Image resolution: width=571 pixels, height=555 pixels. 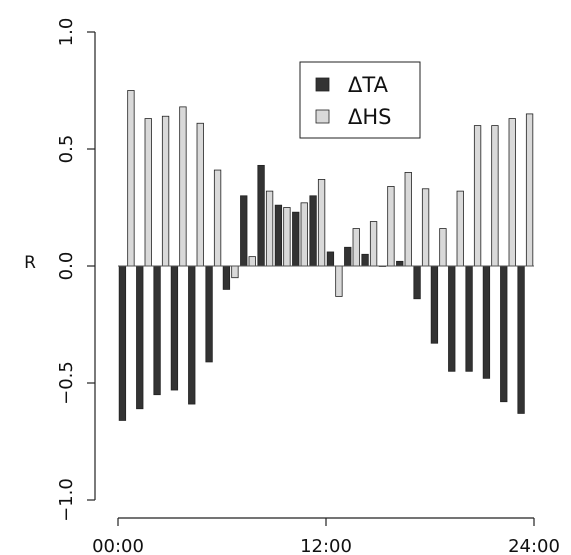 What do you see at coordinates (30, 263) in the screenshot?
I see `y-axis-label: R` at bounding box center [30, 263].